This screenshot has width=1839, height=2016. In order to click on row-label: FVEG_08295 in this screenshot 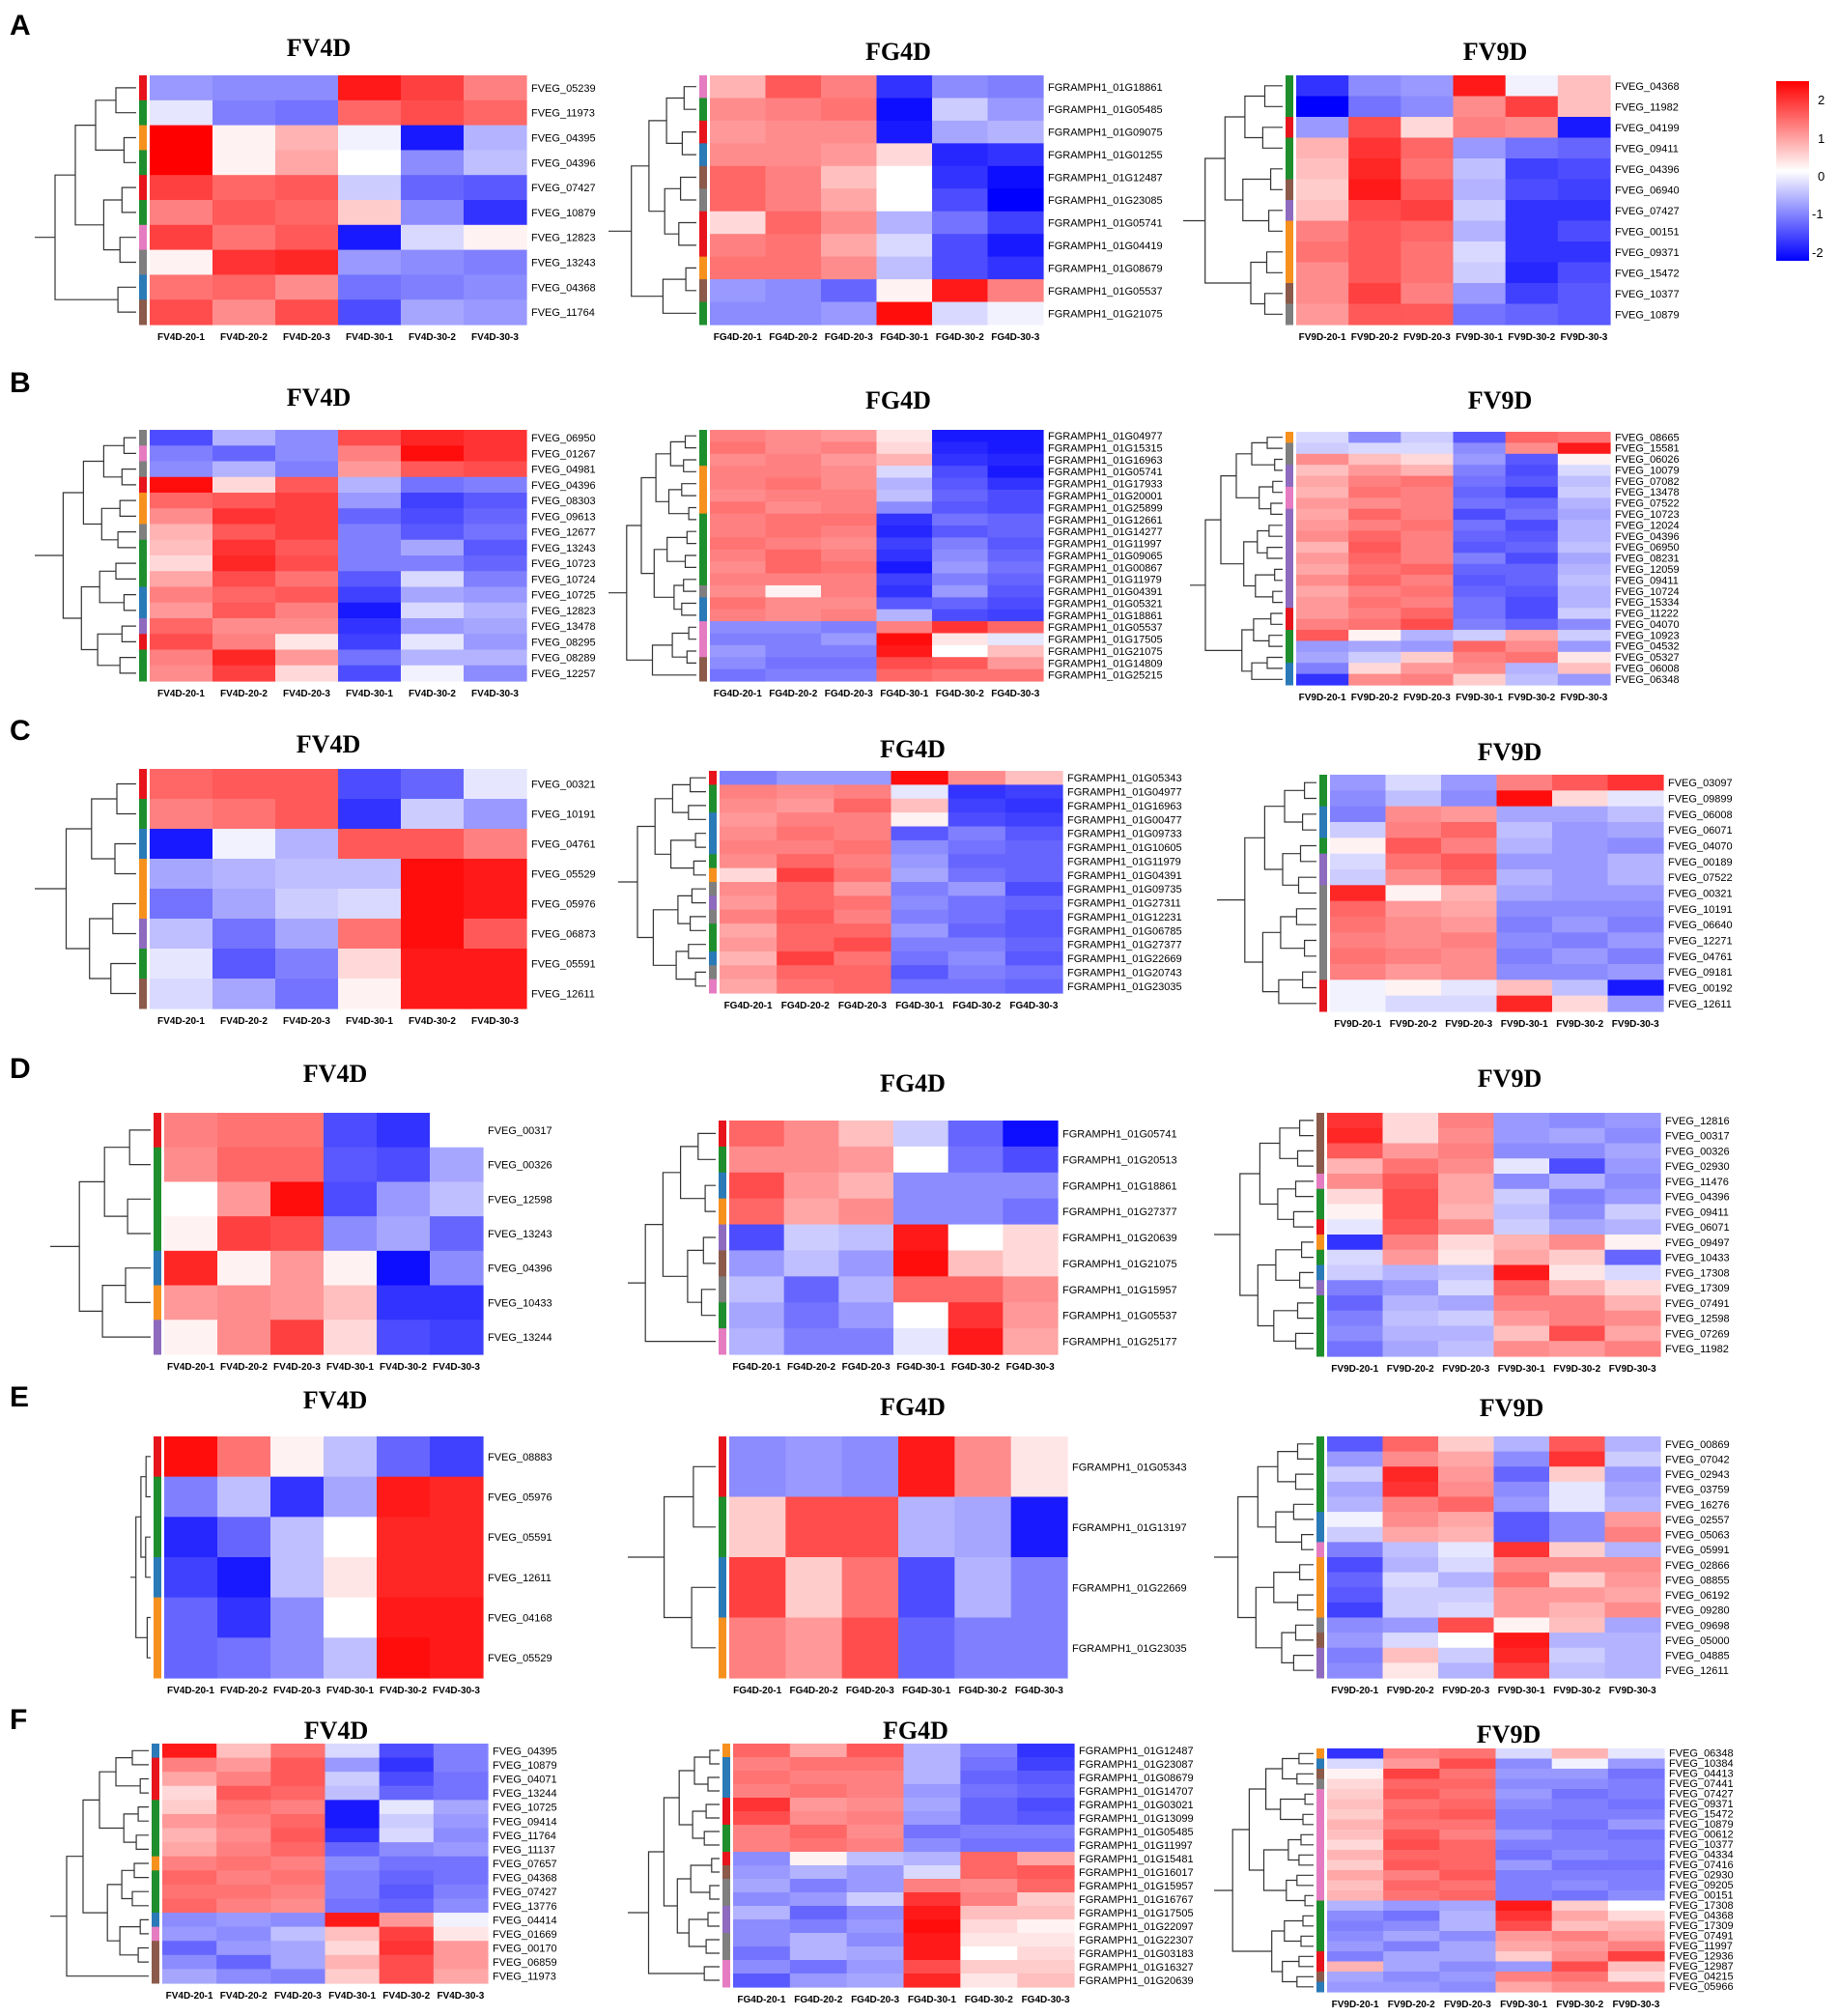, I will do `click(563, 642)`.